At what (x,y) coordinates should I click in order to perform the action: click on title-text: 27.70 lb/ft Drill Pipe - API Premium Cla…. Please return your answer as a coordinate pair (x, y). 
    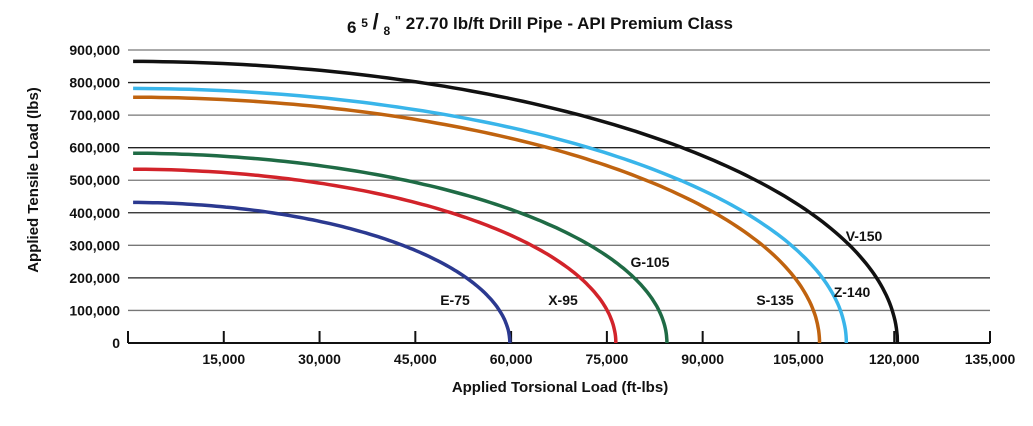
    Looking at the image, I should click on (569, 23).